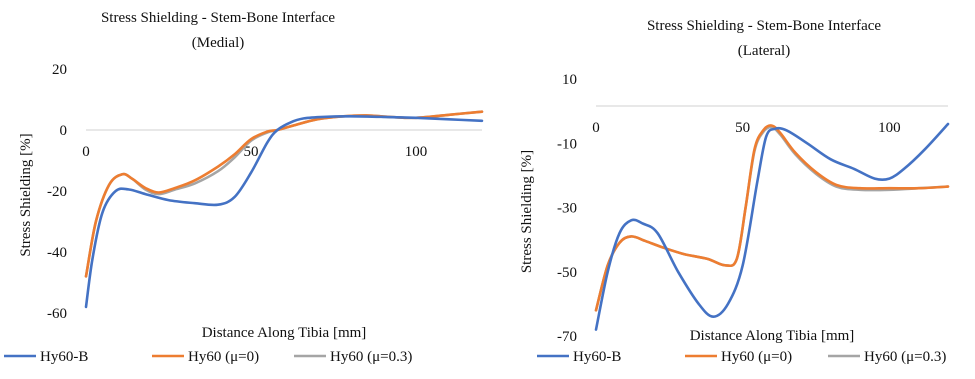  Describe the element at coordinates (764, 51) in the screenshot. I see `chart-subtitle: (Lateral)` at that location.